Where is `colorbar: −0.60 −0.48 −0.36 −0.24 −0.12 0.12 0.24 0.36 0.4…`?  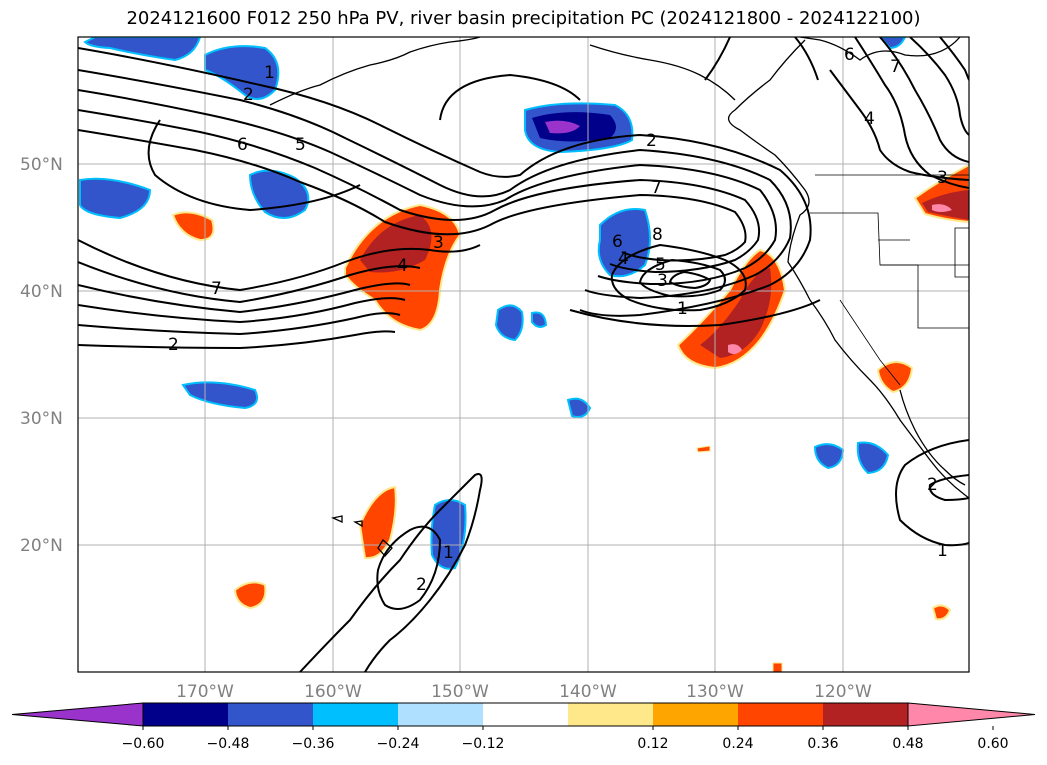 colorbar: −0.60 −0.48 −0.36 −0.24 −0.12 0.12 0.24 0.36 0.4… is located at coordinates (523, 727).